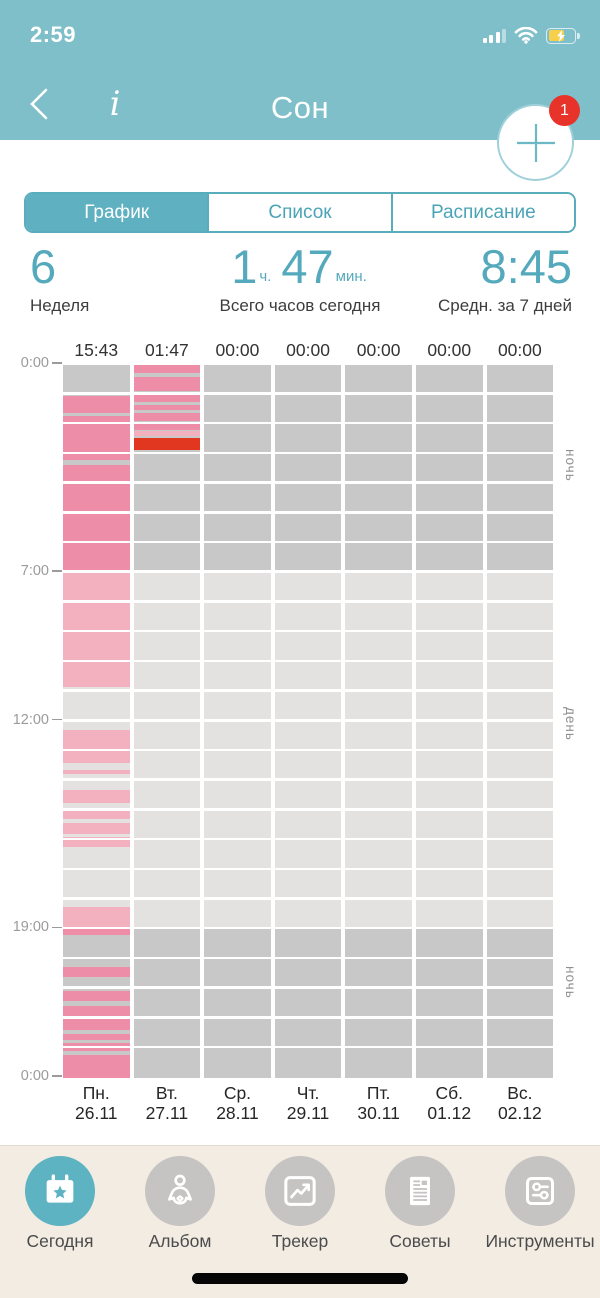 This screenshot has width=600, height=1298. I want to click on tab-item-трекер: Трекер, so click(300, 1222).